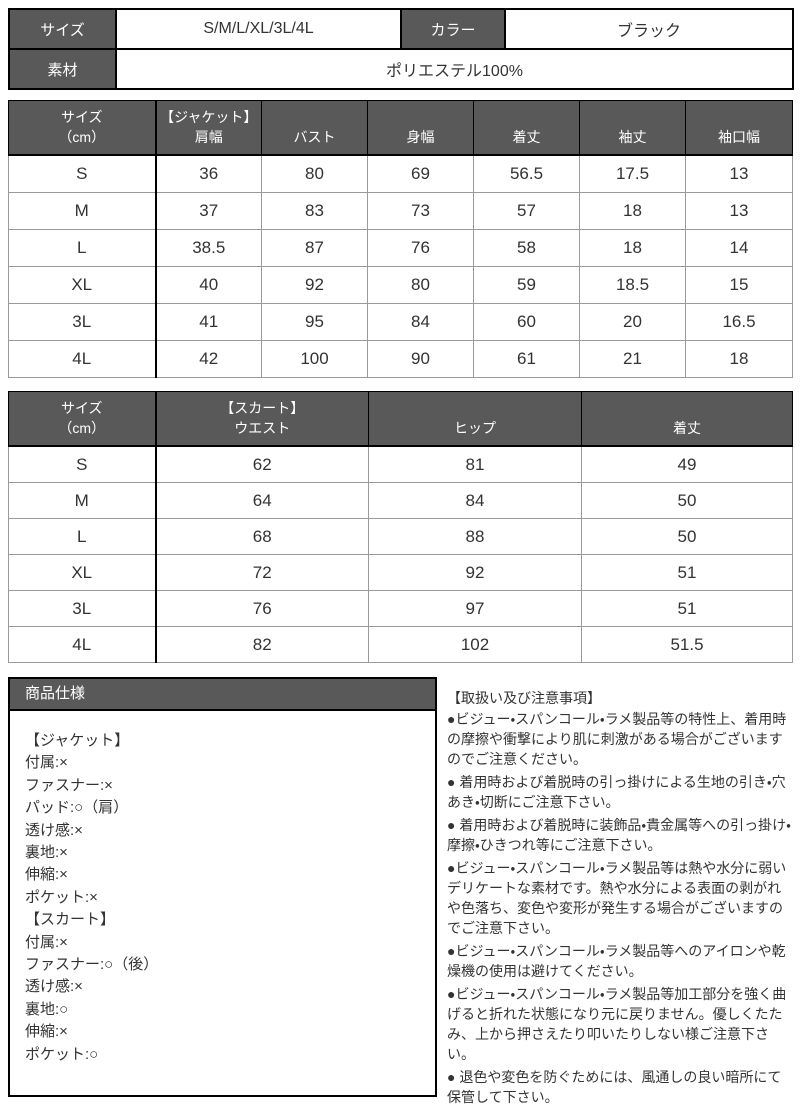  I want to click on size-cell: XL, so click(82, 572).